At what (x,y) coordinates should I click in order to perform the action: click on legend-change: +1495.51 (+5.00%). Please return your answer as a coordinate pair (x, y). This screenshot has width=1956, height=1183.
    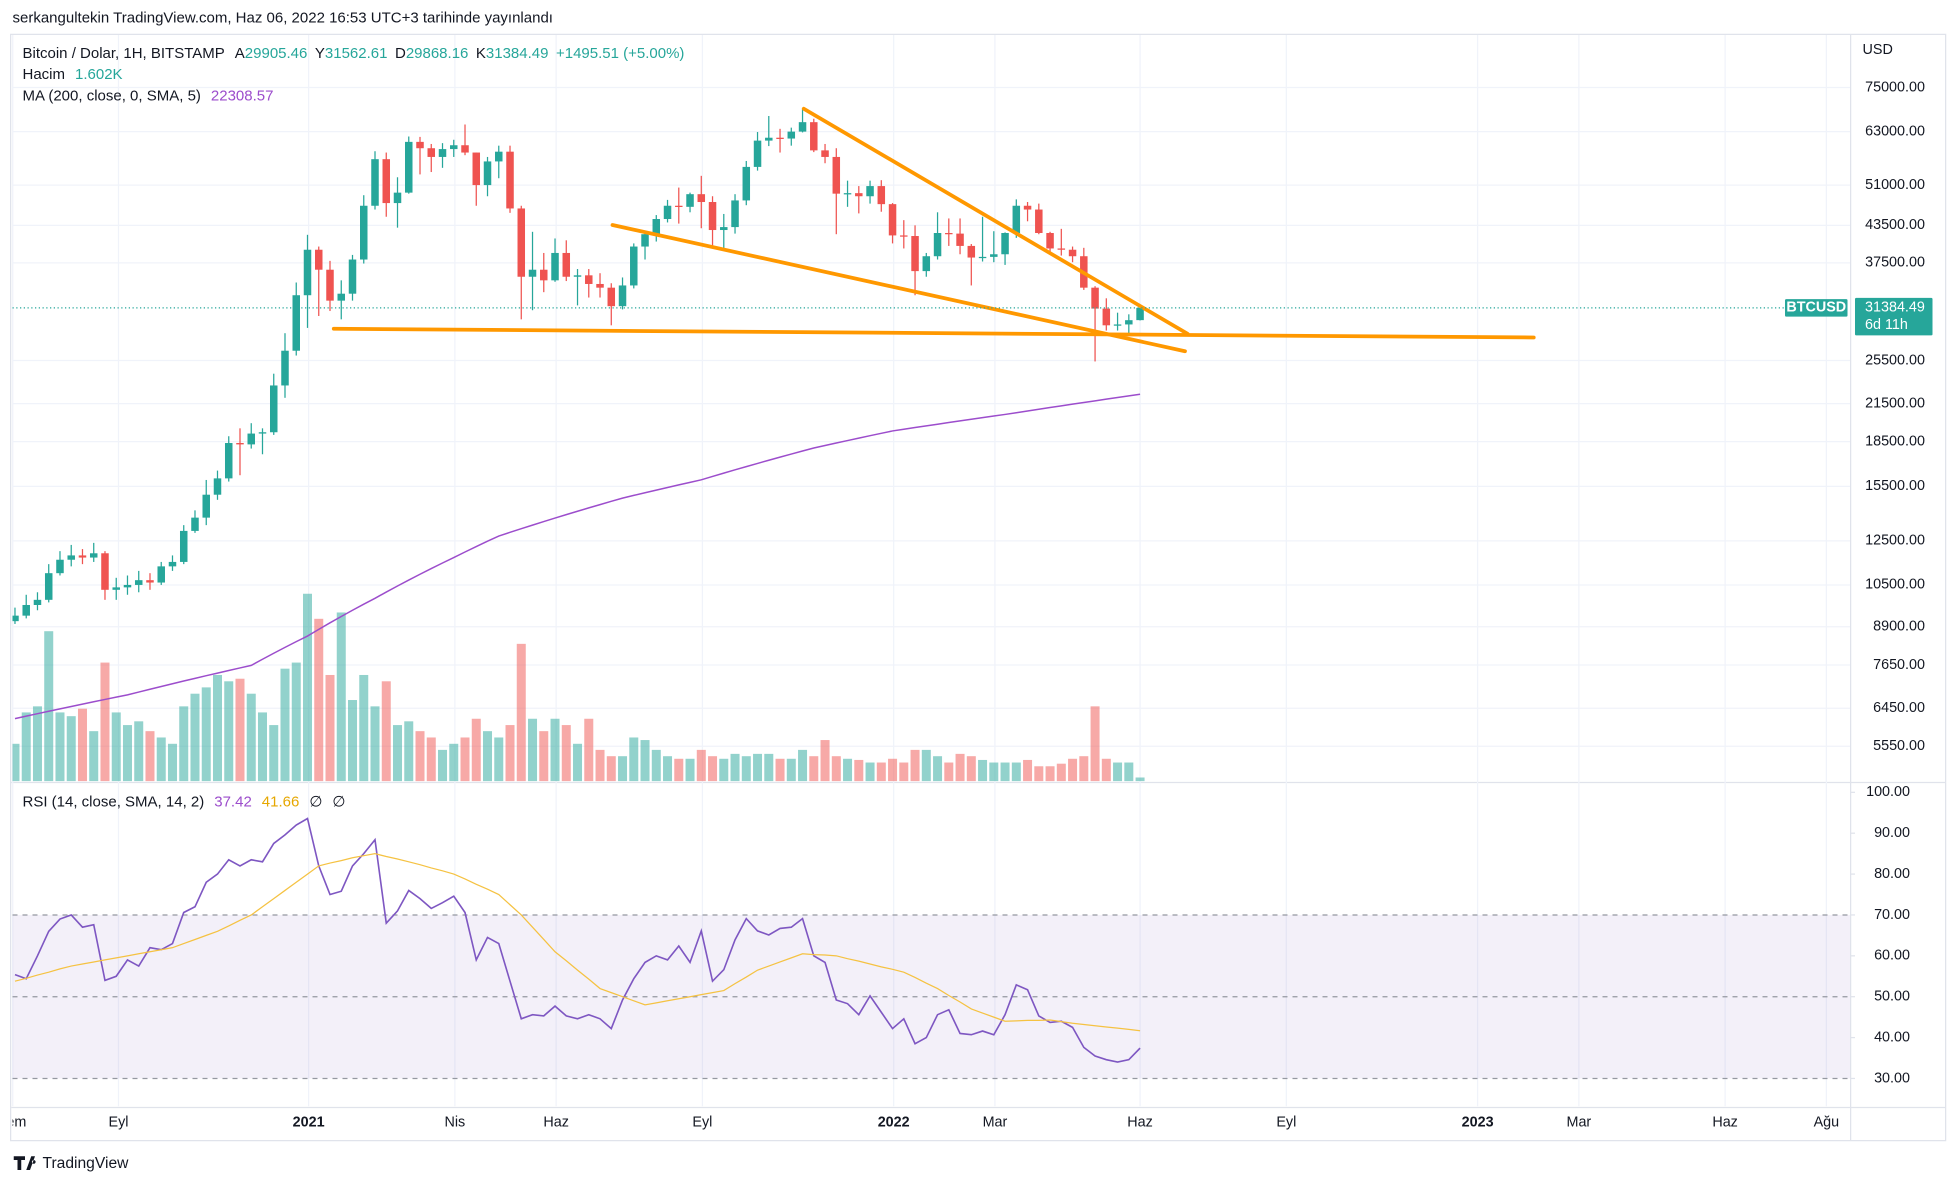
    Looking at the image, I should click on (620, 53).